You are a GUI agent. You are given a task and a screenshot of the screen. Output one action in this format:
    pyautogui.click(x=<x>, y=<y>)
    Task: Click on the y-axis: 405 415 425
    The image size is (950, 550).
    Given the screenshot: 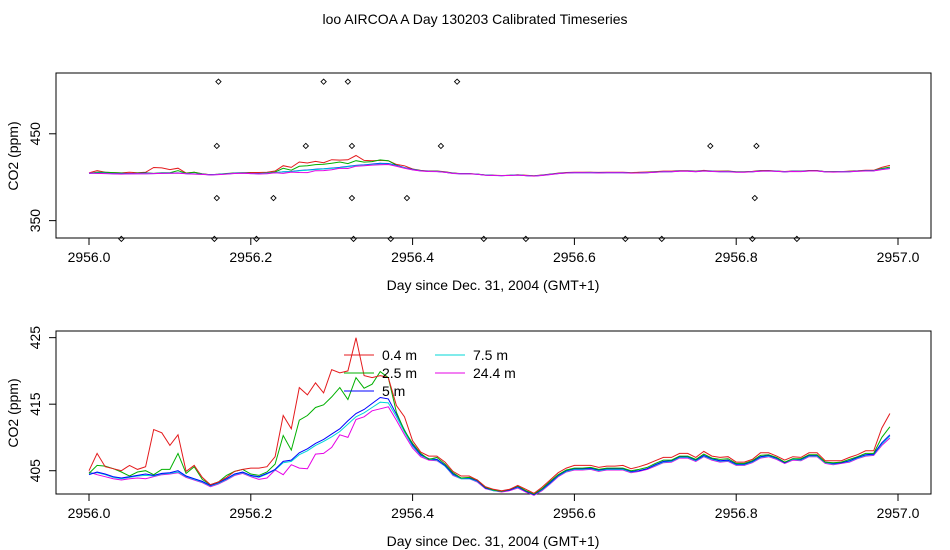 What is the action you would take?
    pyautogui.click(x=41, y=404)
    